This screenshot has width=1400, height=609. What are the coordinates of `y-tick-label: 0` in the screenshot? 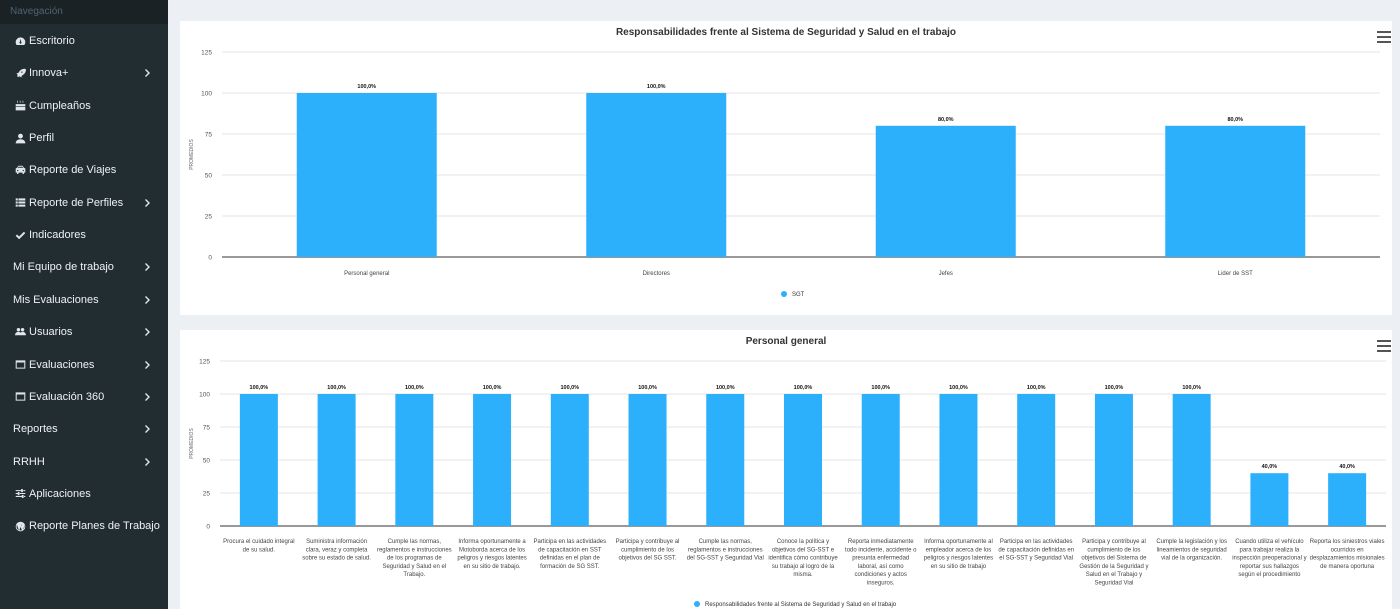 It's located at (210, 258).